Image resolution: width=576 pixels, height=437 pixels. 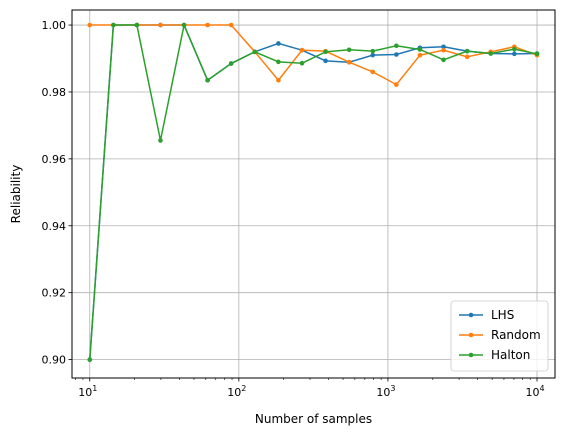 I want to click on legend-entry-lhs: LHS, so click(x=486, y=315).